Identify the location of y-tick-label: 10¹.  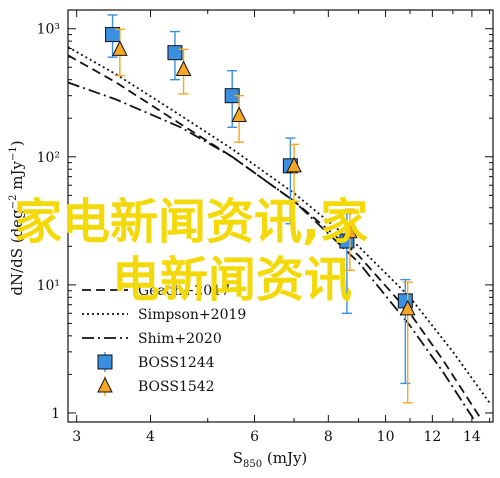
(48, 286).